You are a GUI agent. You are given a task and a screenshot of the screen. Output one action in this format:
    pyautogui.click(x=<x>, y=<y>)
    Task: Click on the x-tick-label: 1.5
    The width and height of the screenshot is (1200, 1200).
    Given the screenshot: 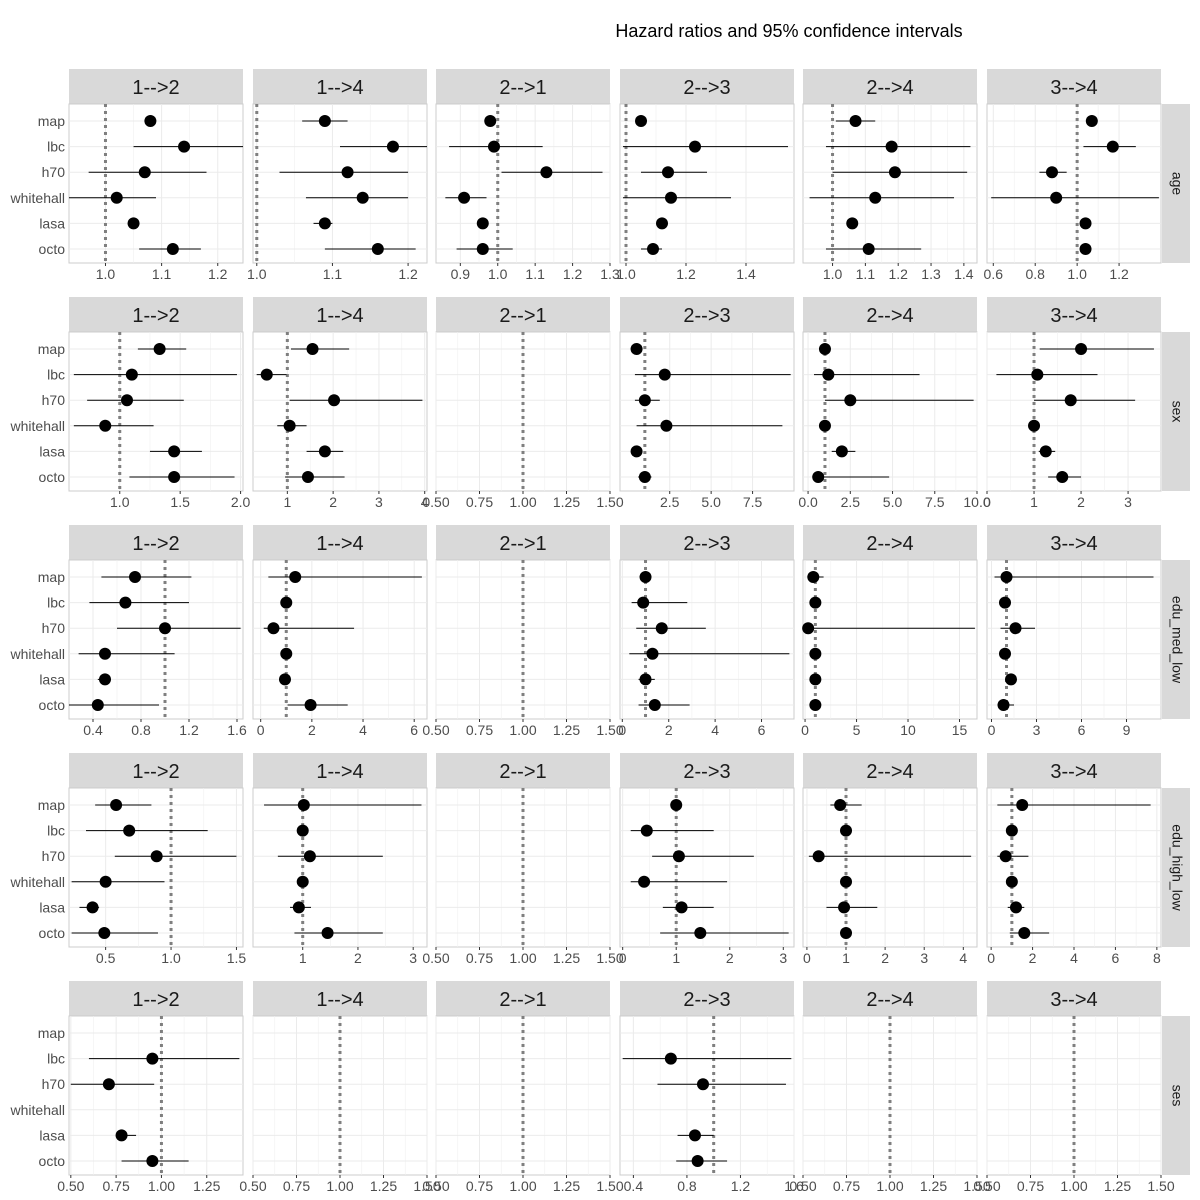 What is the action you would take?
    pyautogui.click(x=237, y=958)
    